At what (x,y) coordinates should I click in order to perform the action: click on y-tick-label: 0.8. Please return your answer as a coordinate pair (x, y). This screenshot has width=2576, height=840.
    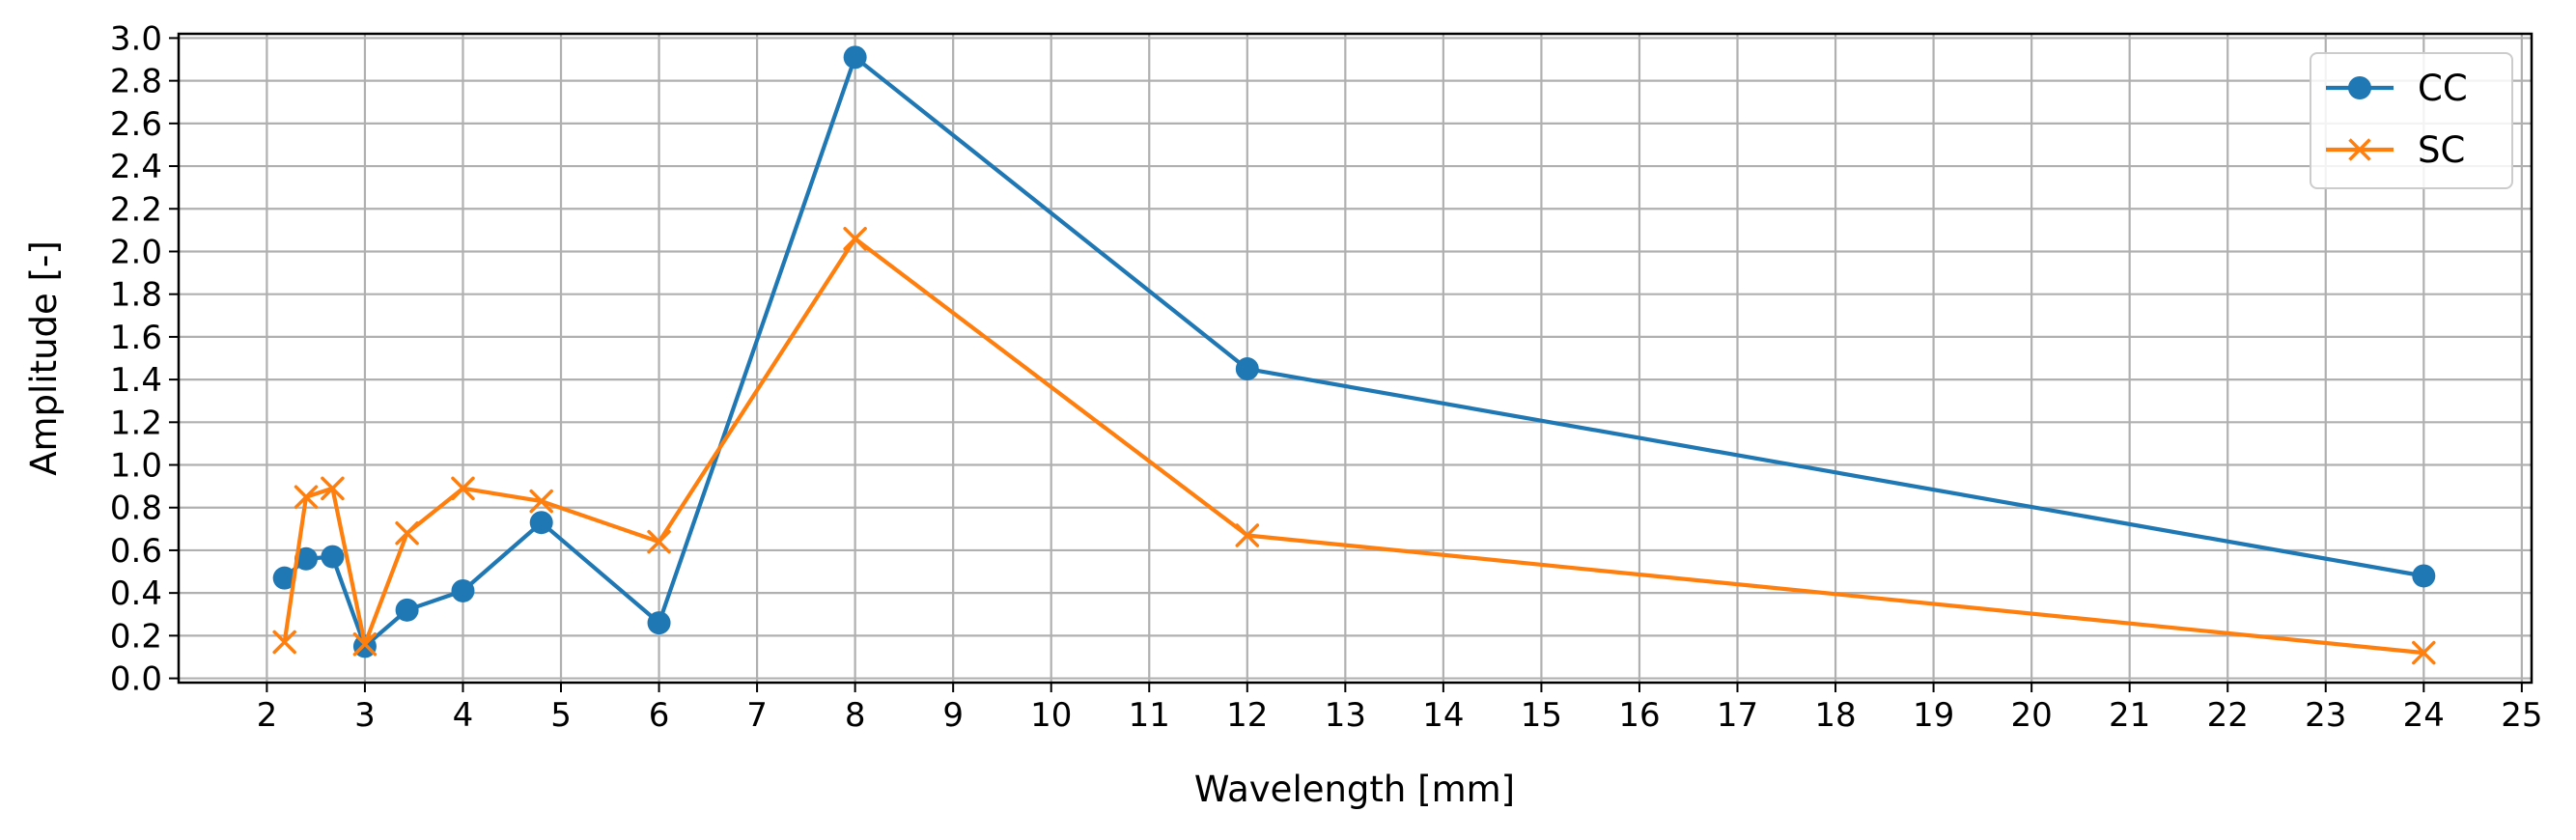
    Looking at the image, I should click on (136, 509).